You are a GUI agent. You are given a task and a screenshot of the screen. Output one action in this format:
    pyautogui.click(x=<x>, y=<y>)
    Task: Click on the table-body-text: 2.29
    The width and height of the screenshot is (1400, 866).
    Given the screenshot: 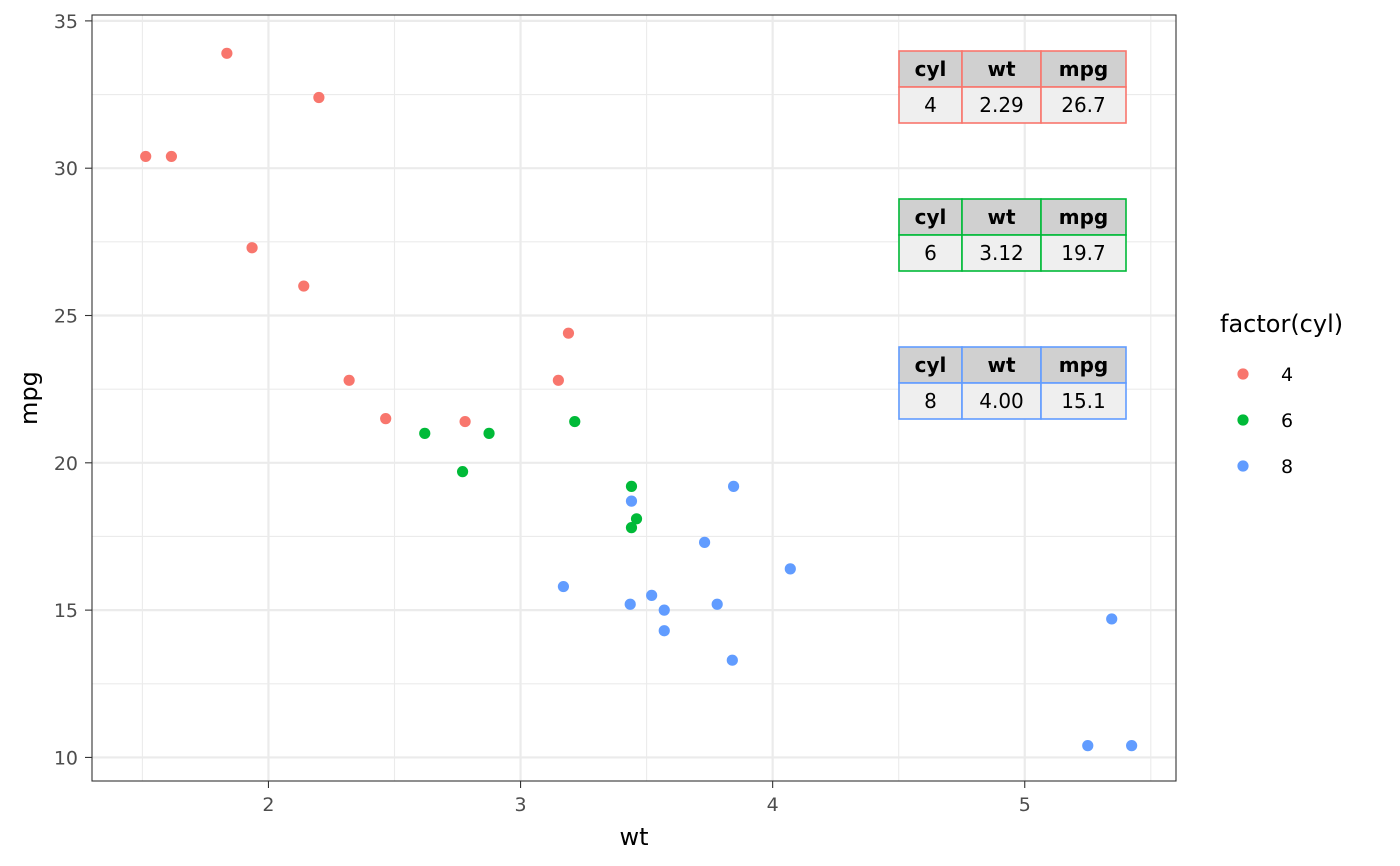 What is the action you would take?
    pyautogui.click(x=1001, y=105)
    